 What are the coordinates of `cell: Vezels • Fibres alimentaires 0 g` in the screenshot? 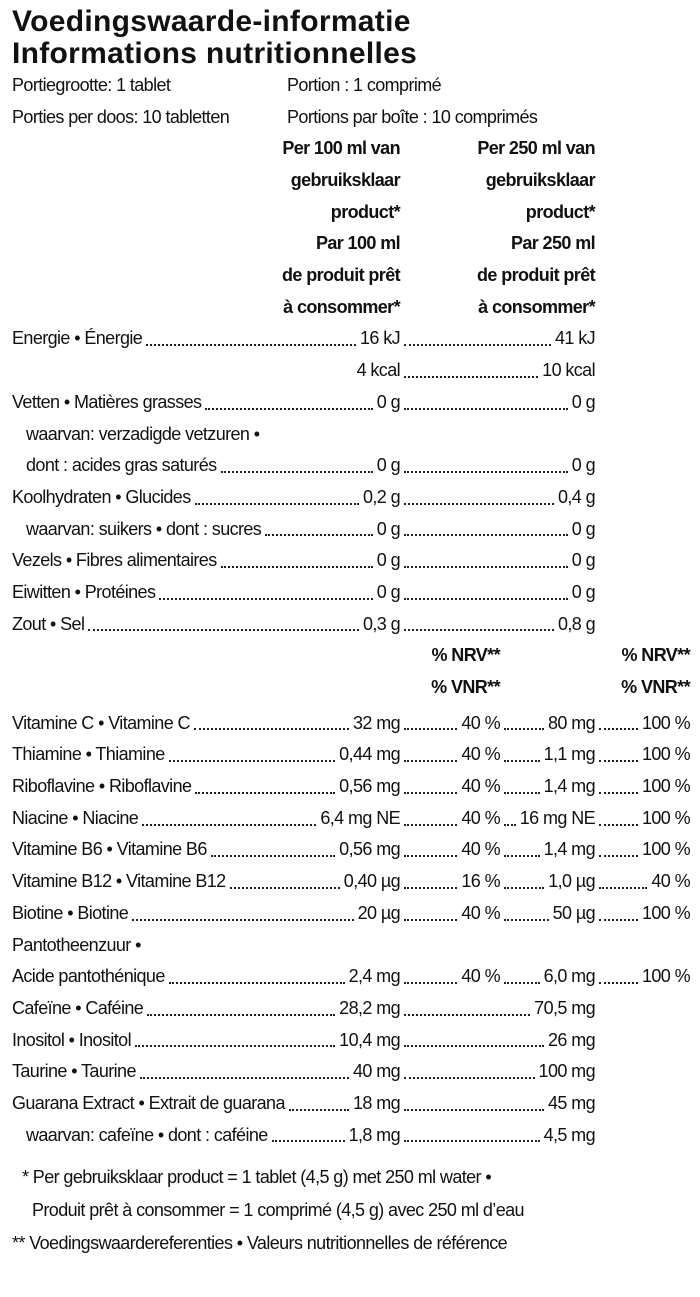 It's located at (206, 561).